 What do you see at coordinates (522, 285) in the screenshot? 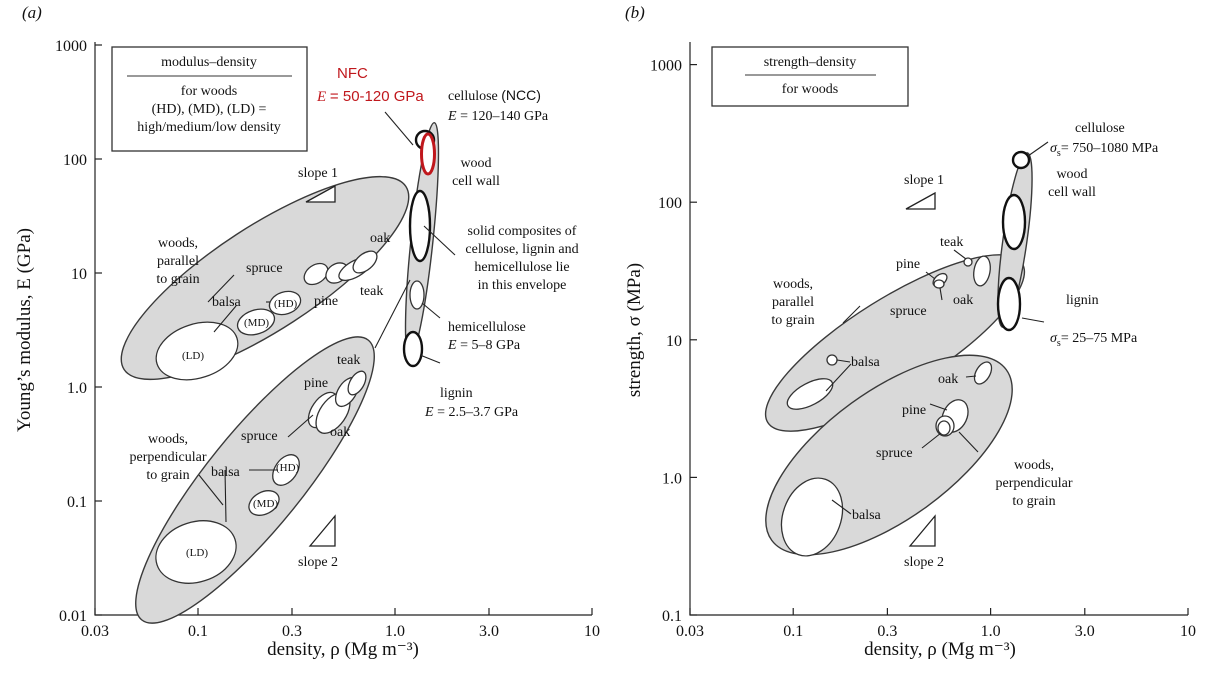
I see `solid-composites-line-4: in this envelope` at bounding box center [522, 285].